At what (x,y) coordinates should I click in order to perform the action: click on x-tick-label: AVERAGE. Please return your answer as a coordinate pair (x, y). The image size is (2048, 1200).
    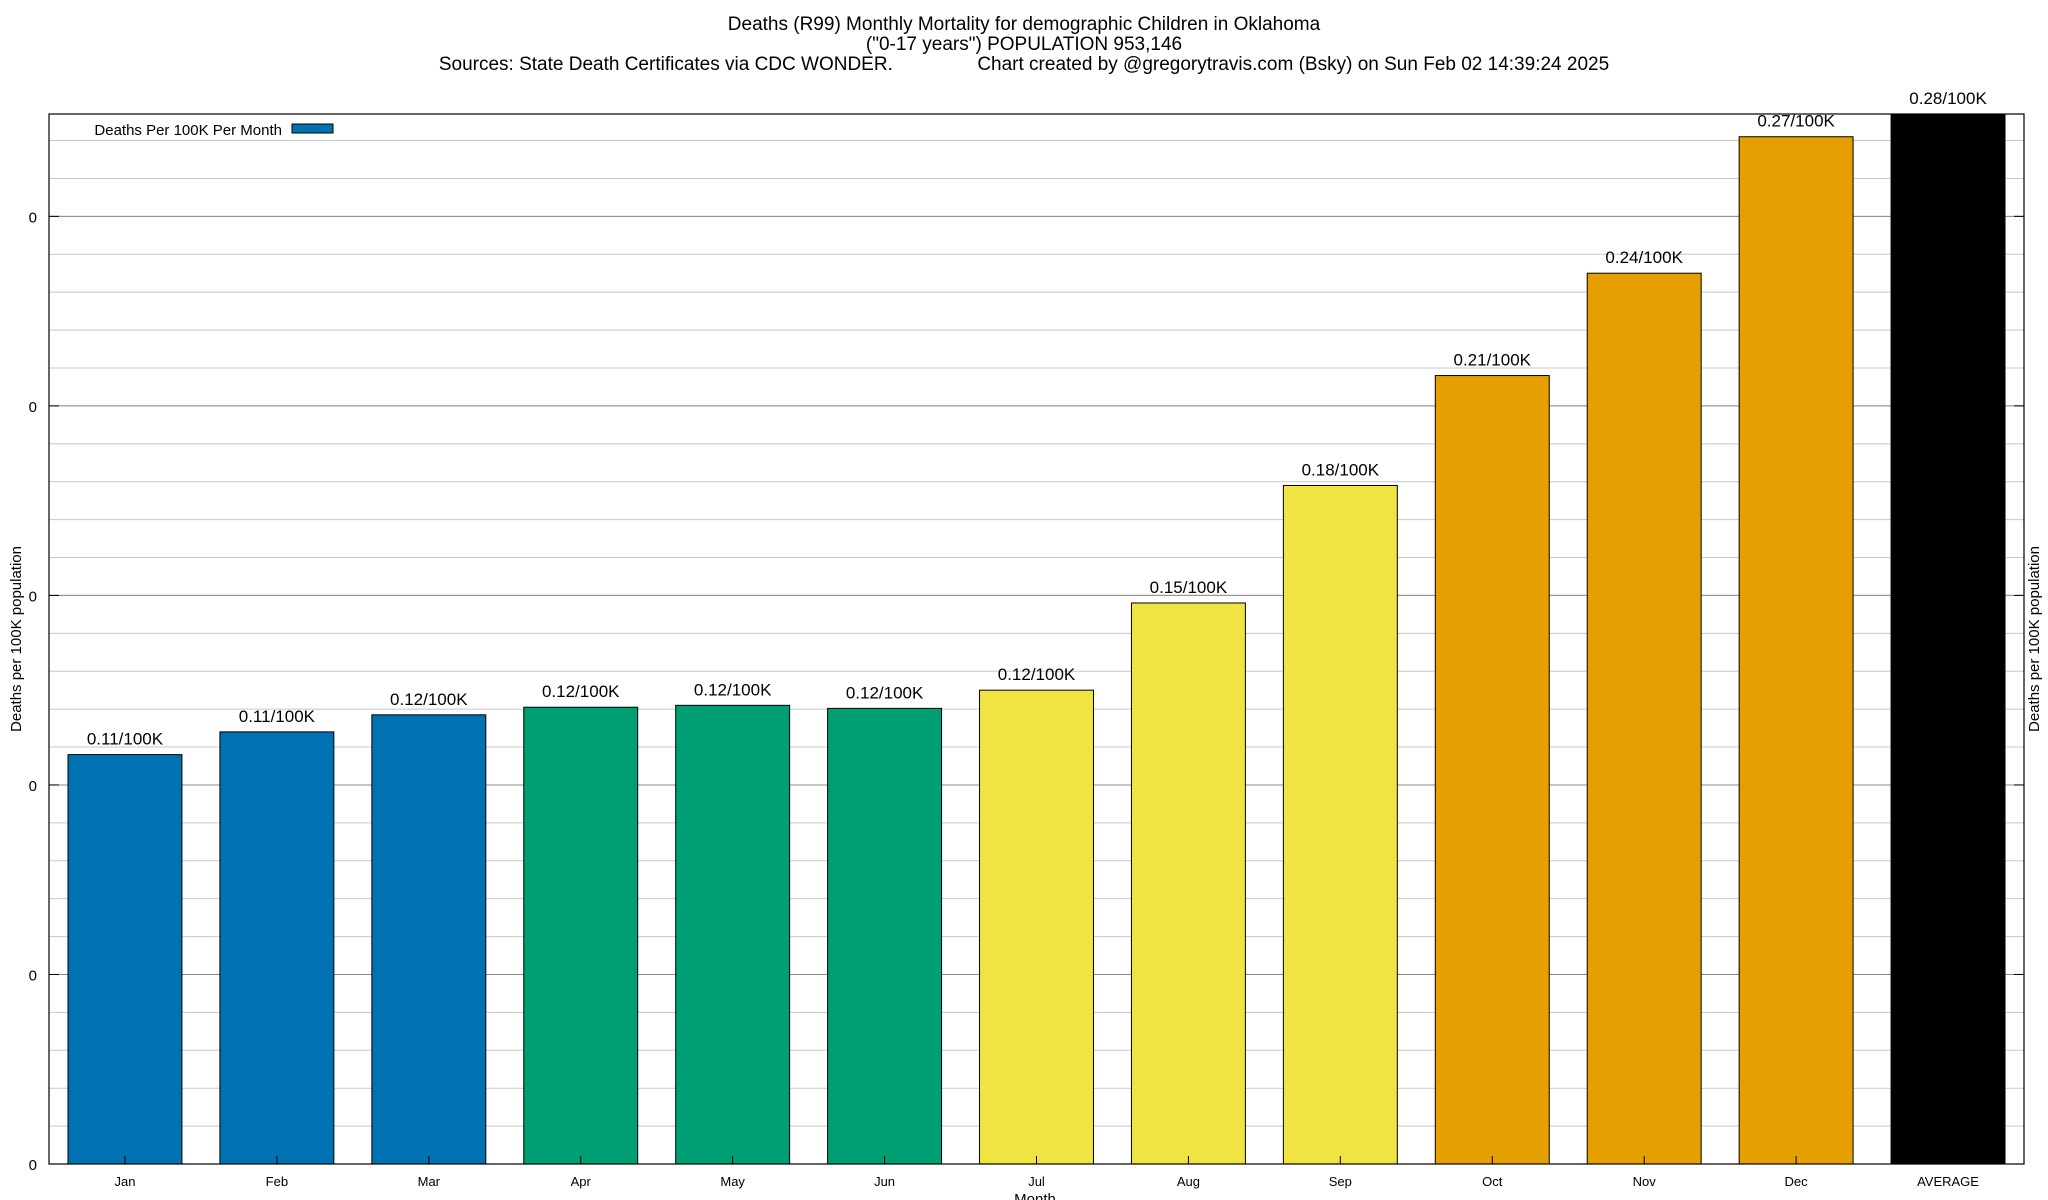
    Looking at the image, I should click on (1948, 1181).